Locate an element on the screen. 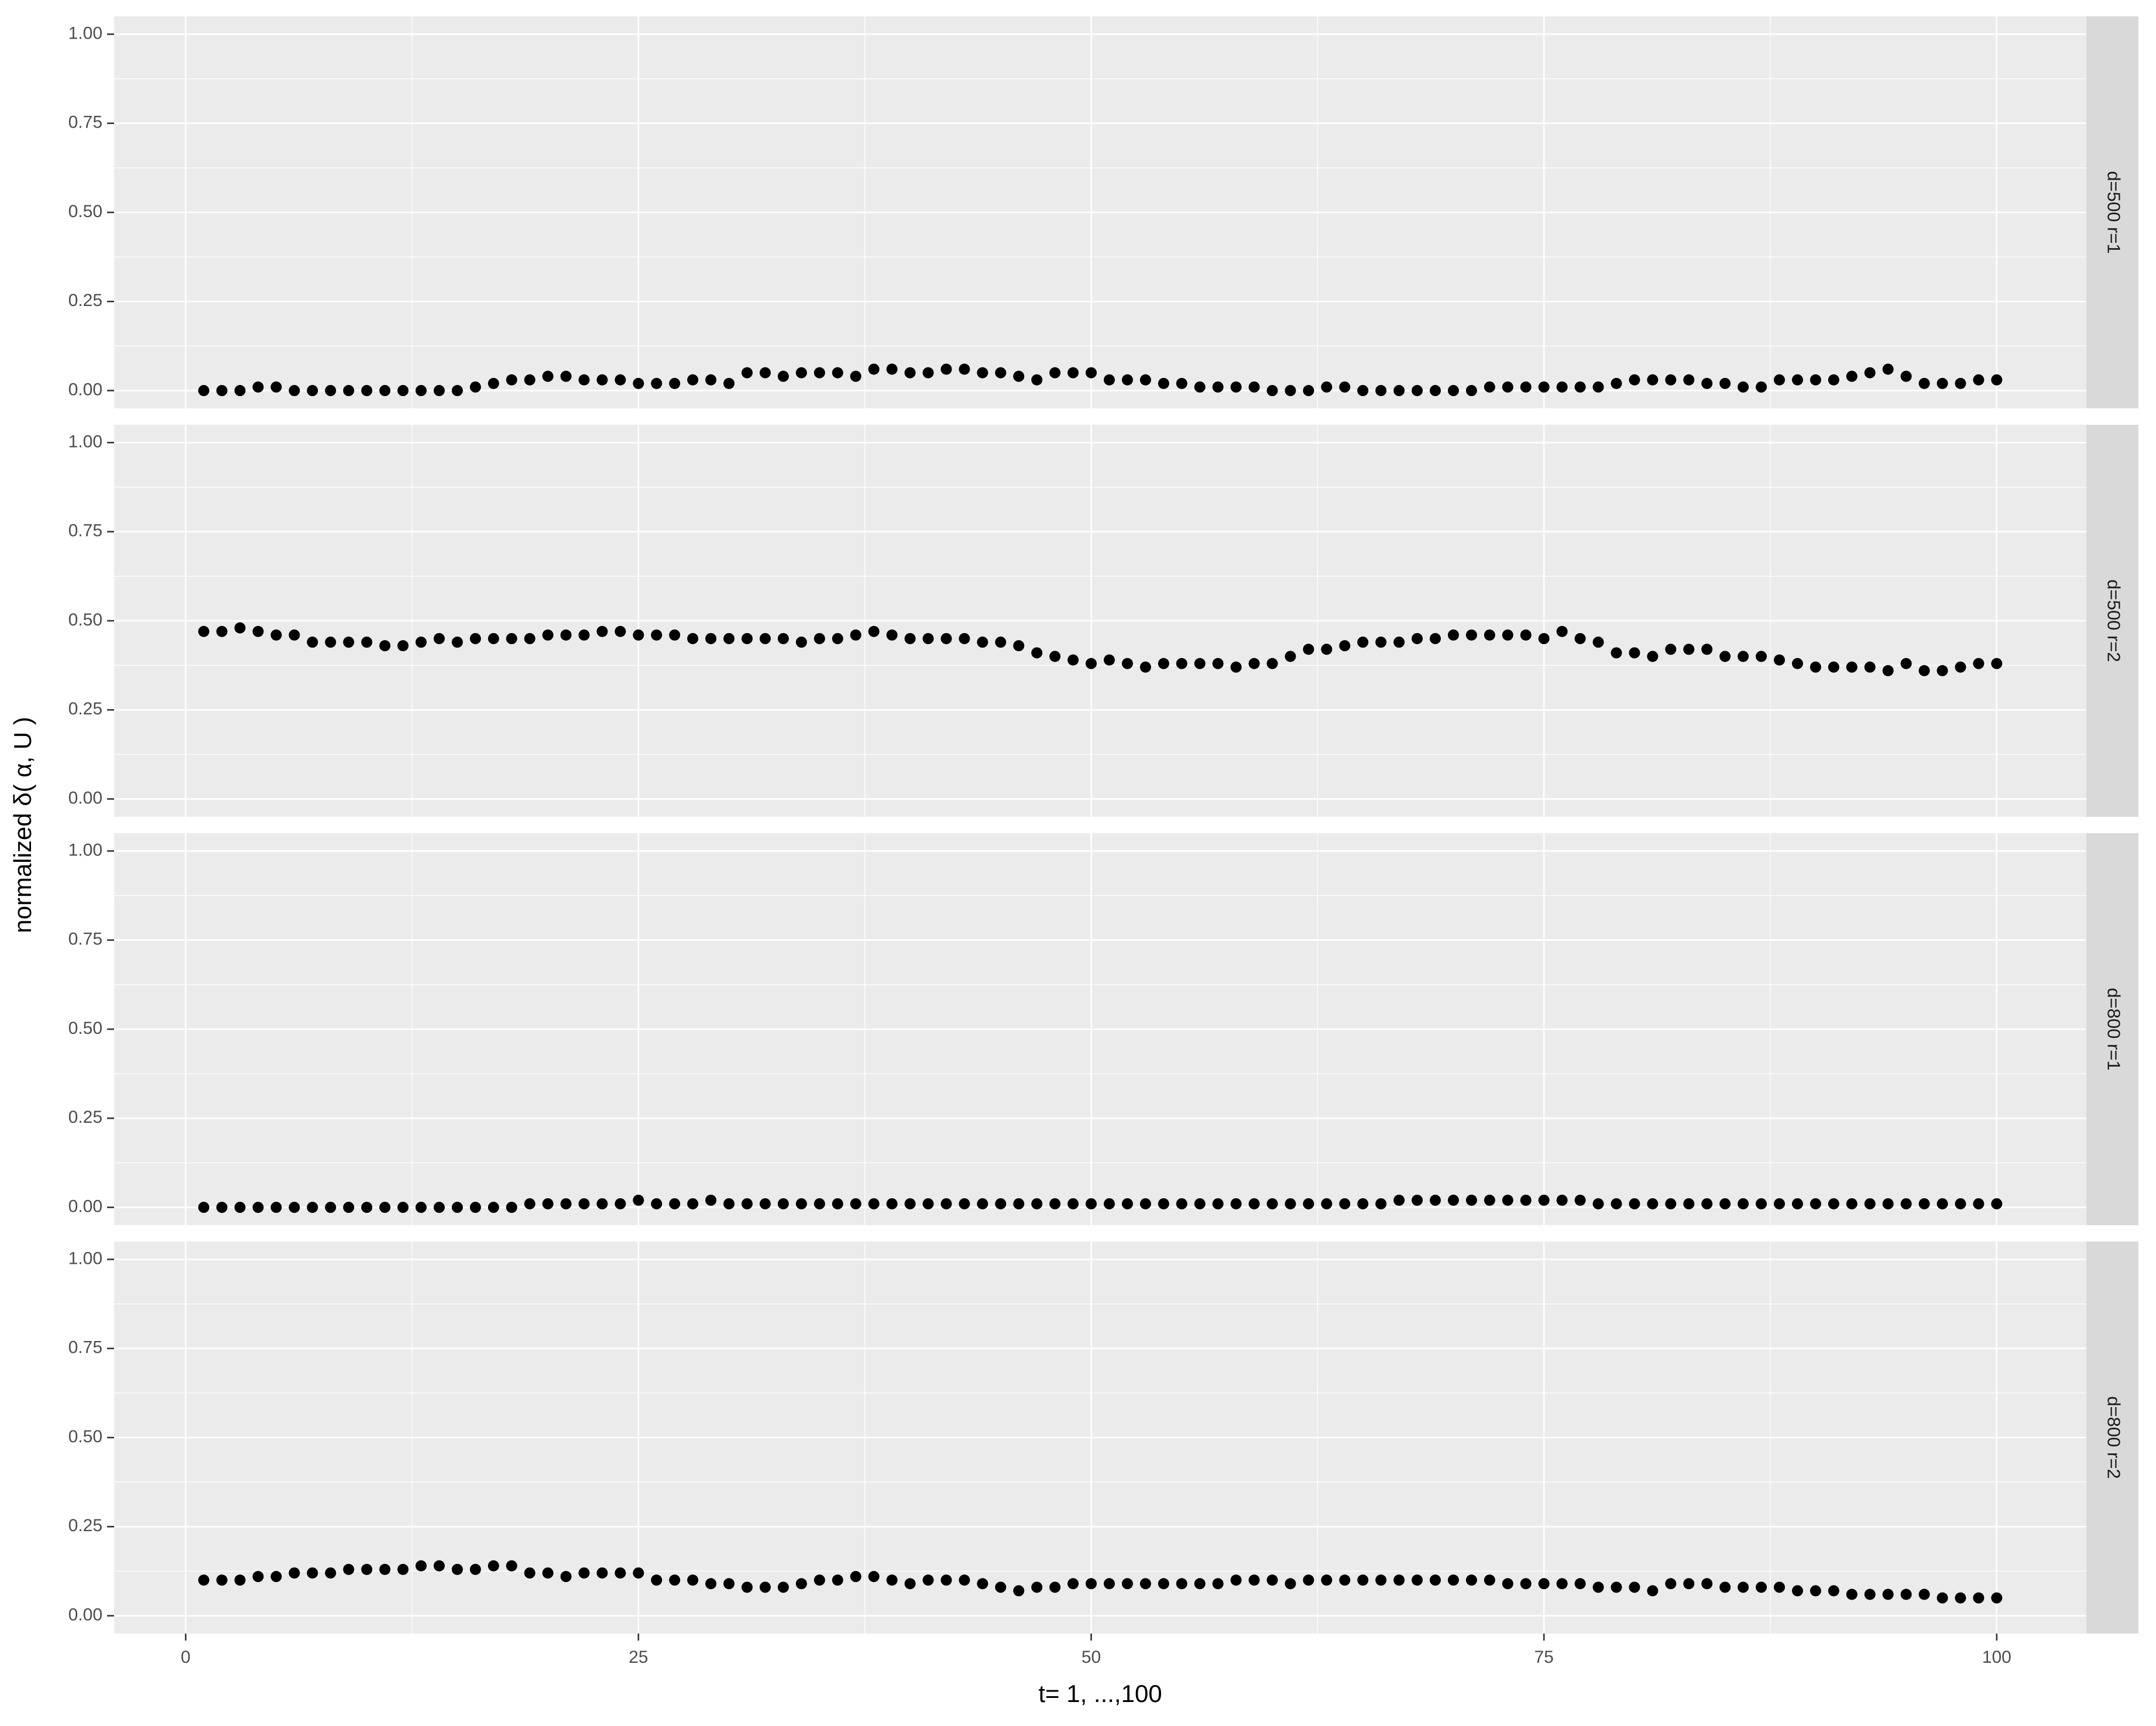 The width and height of the screenshot is (2156, 1726). y-tick-label: 0.75 is located at coordinates (85, 1347).